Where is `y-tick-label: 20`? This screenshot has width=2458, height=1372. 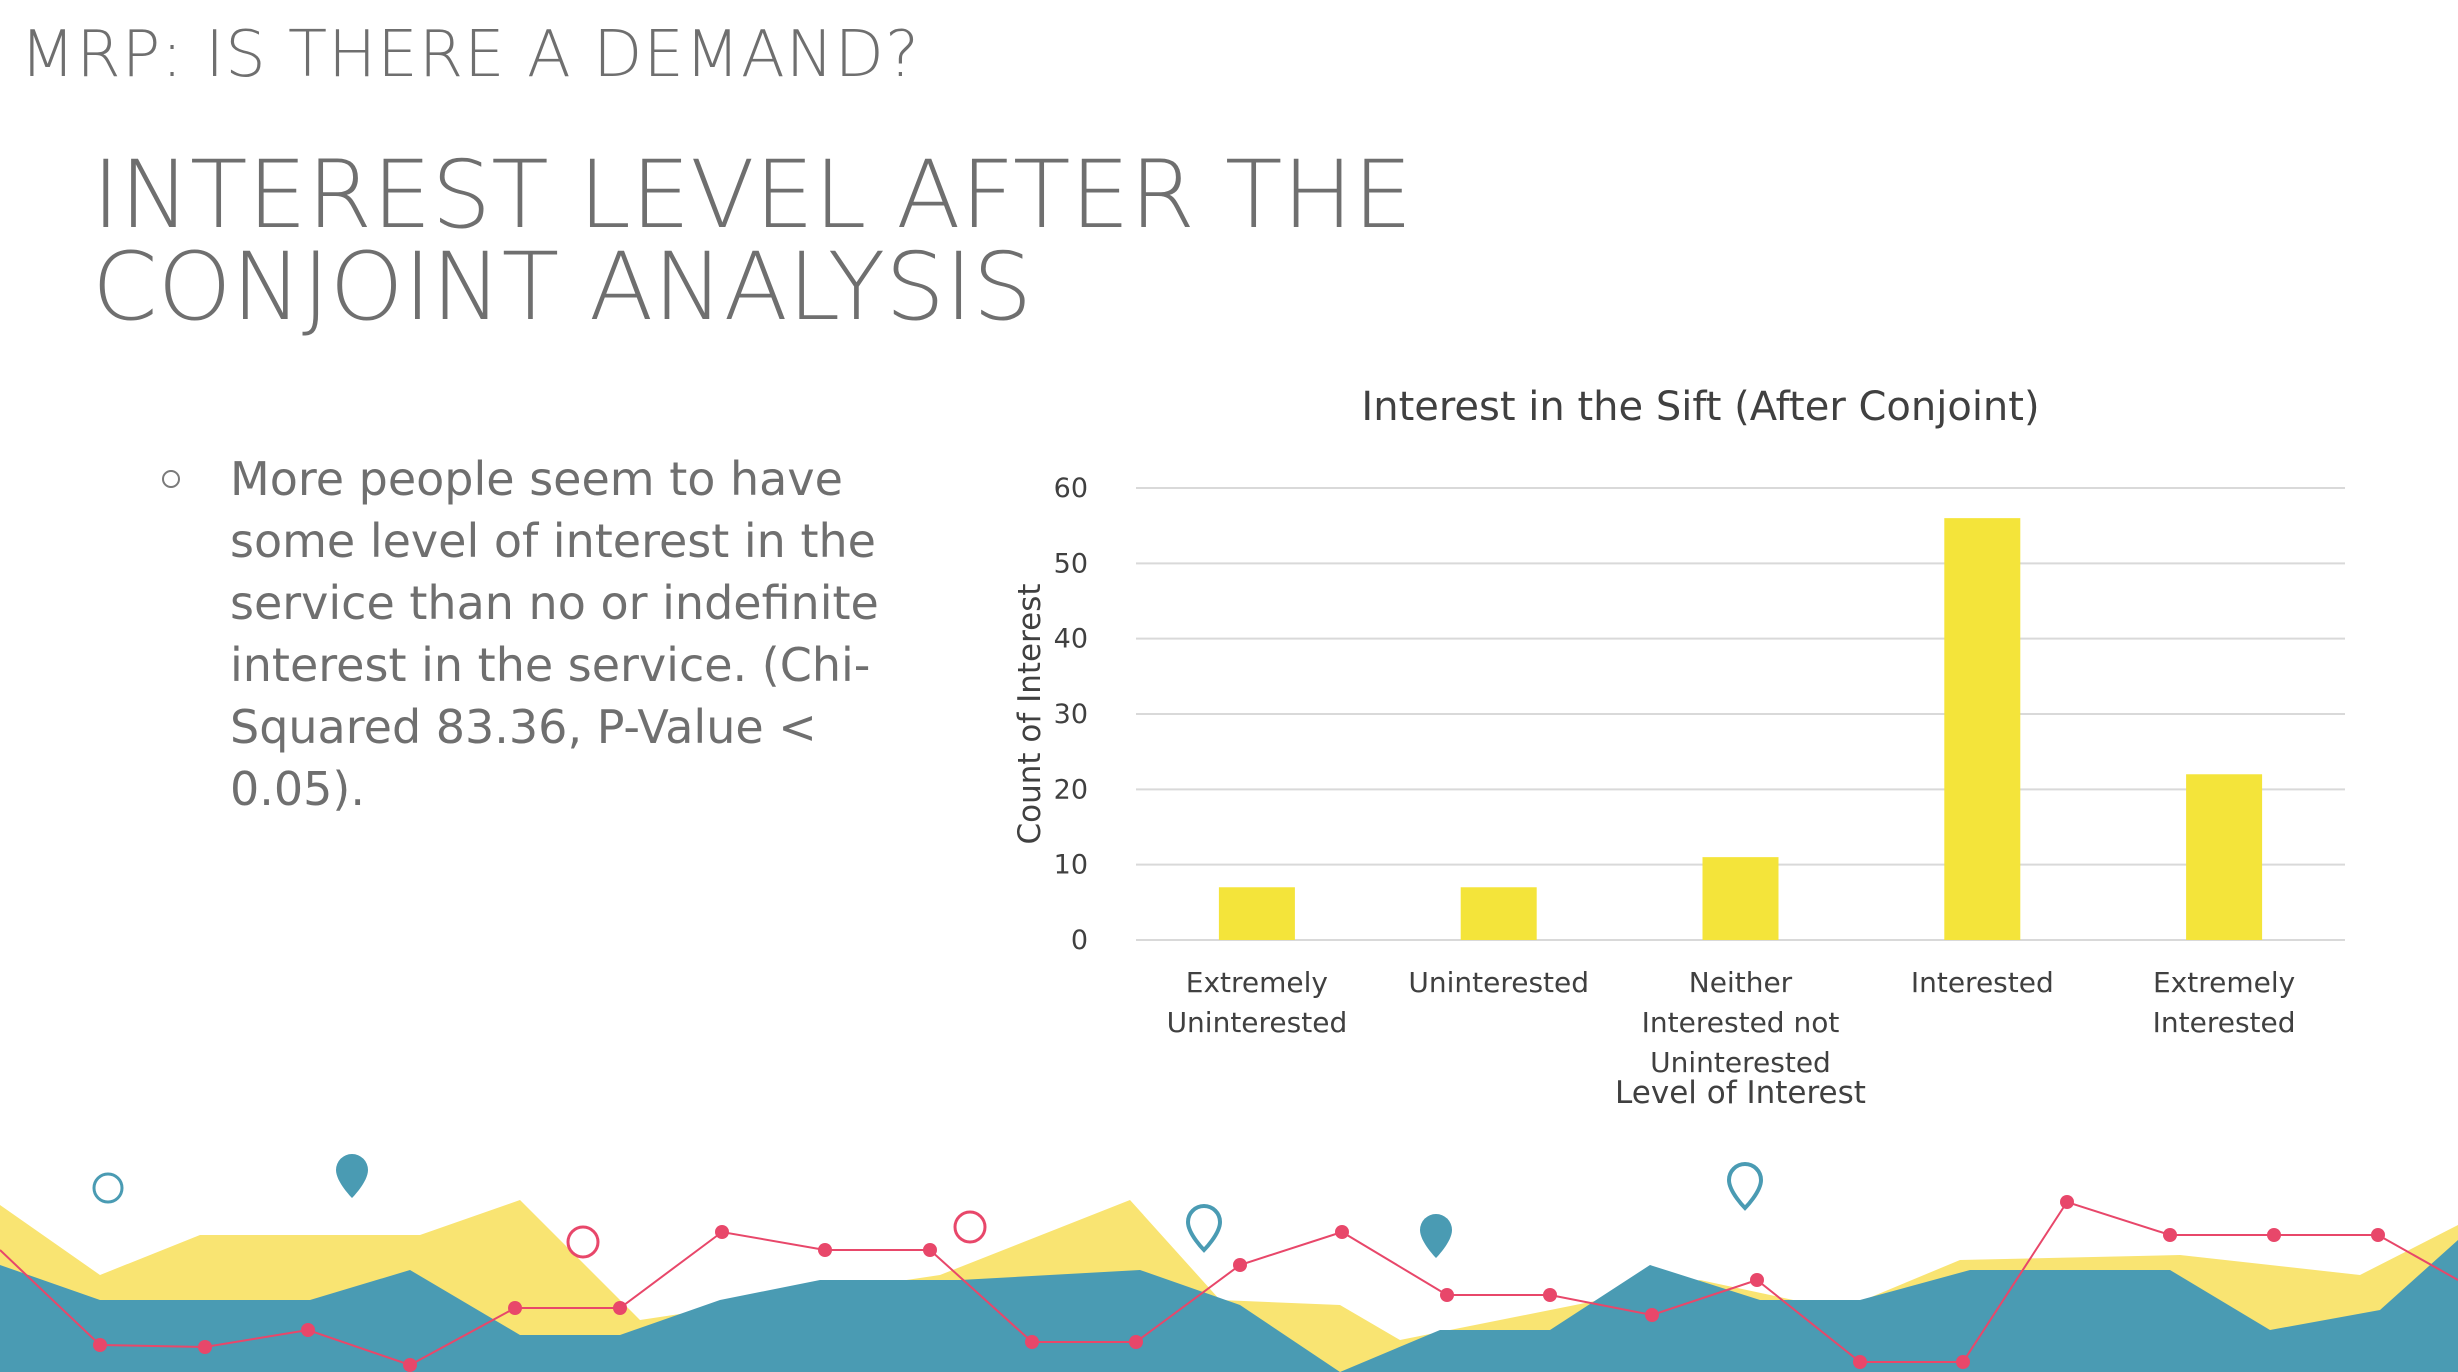
y-tick-label: 20 is located at coordinates (1071, 789).